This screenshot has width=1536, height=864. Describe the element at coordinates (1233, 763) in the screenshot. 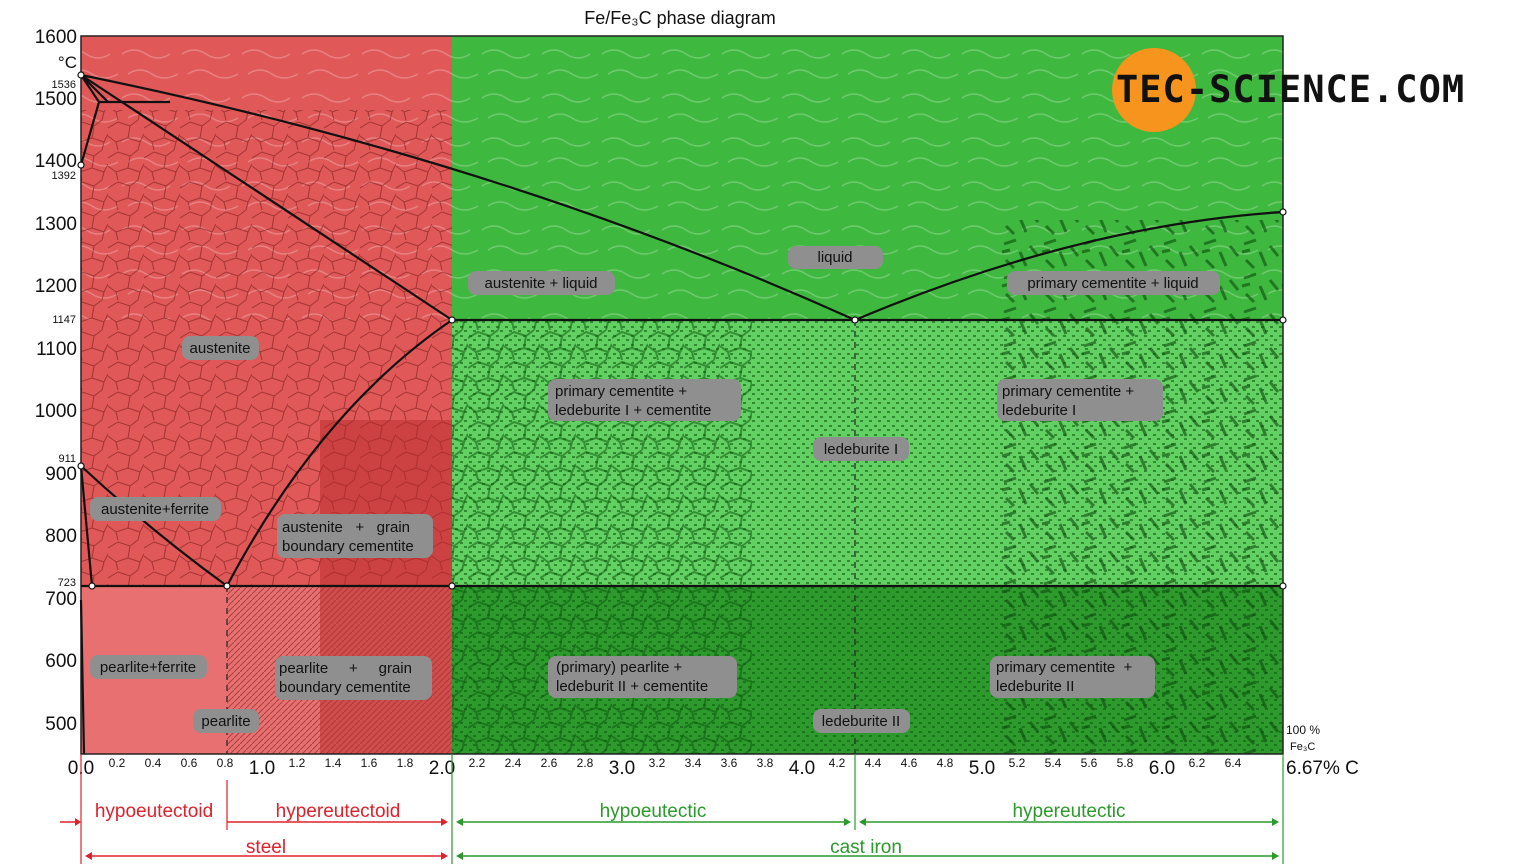

I see `x-minor-tick: 6.4` at that location.